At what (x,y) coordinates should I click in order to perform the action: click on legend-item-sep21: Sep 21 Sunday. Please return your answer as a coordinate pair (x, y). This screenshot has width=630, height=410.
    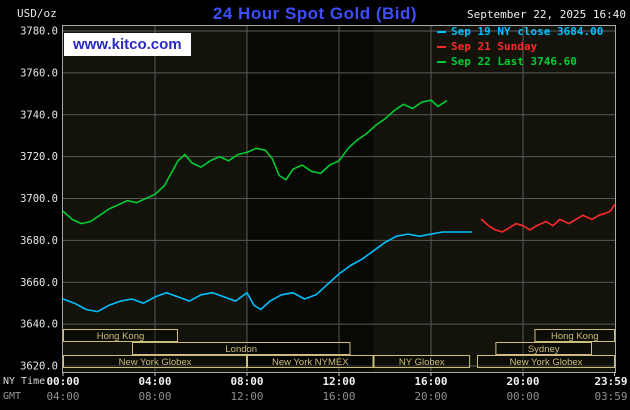
    Looking at the image, I should click on (520, 47).